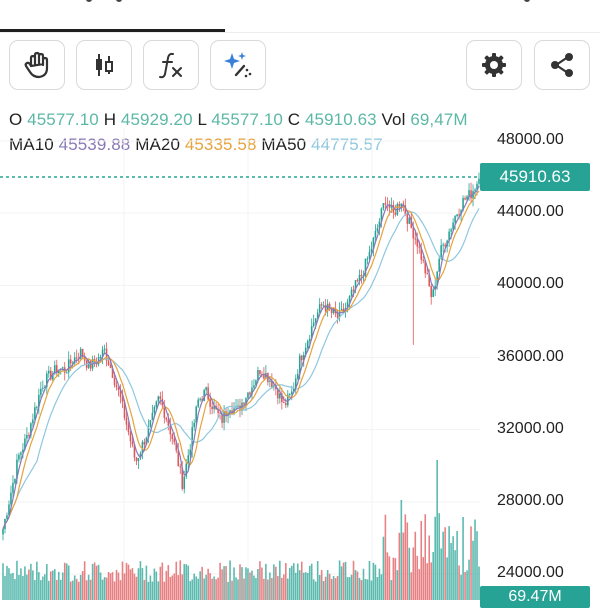 The image size is (600, 608). What do you see at coordinates (527, 1) in the screenshot?
I see `tab-fragment-dot` at bounding box center [527, 1].